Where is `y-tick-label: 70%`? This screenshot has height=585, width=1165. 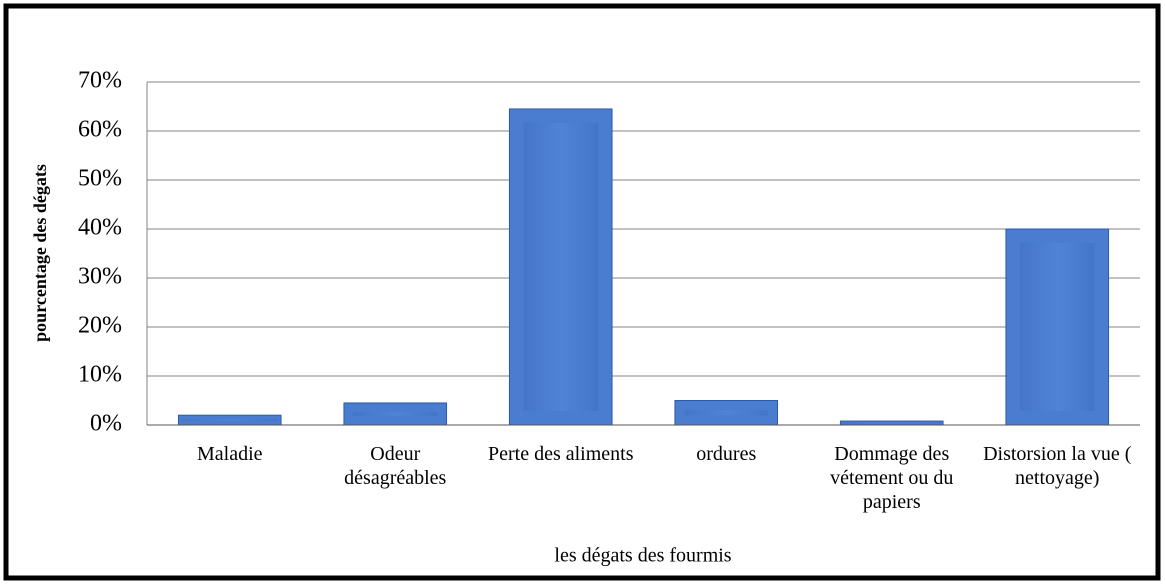
y-tick-label: 70% is located at coordinates (100, 81).